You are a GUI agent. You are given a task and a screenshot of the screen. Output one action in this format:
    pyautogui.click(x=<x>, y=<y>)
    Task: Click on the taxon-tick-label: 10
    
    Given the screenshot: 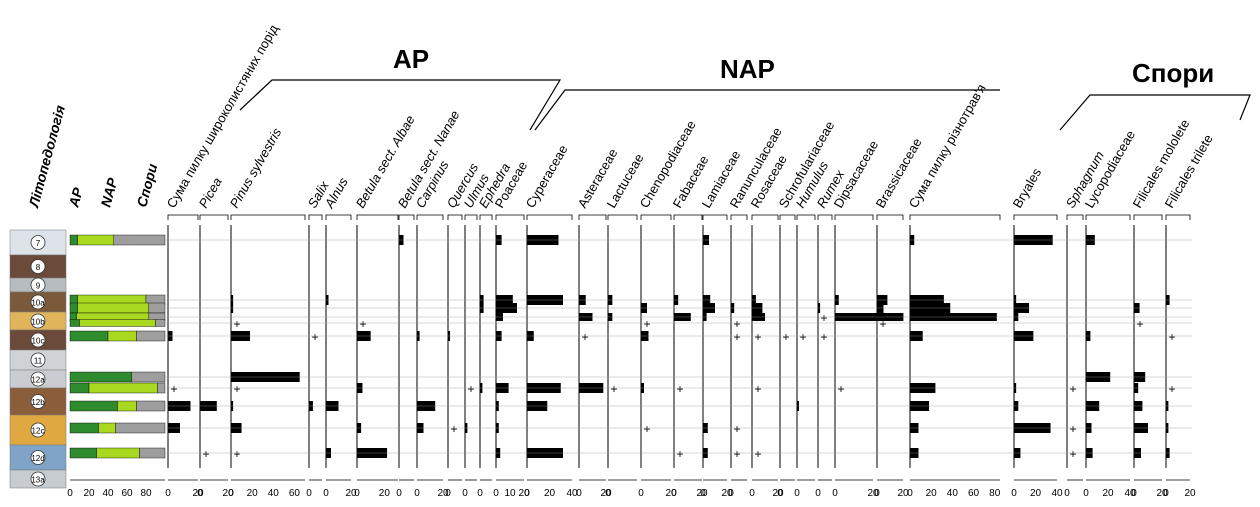 What is the action you would take?
    pyautogui.click(x=510, y=493)
    